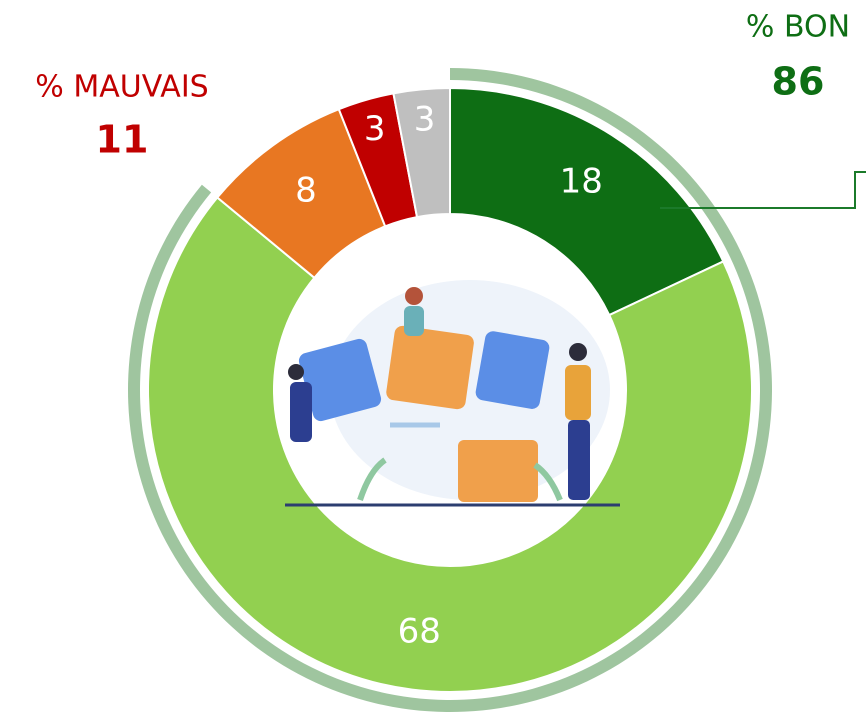  I want to click on group-value: 11, so click(122, 140).